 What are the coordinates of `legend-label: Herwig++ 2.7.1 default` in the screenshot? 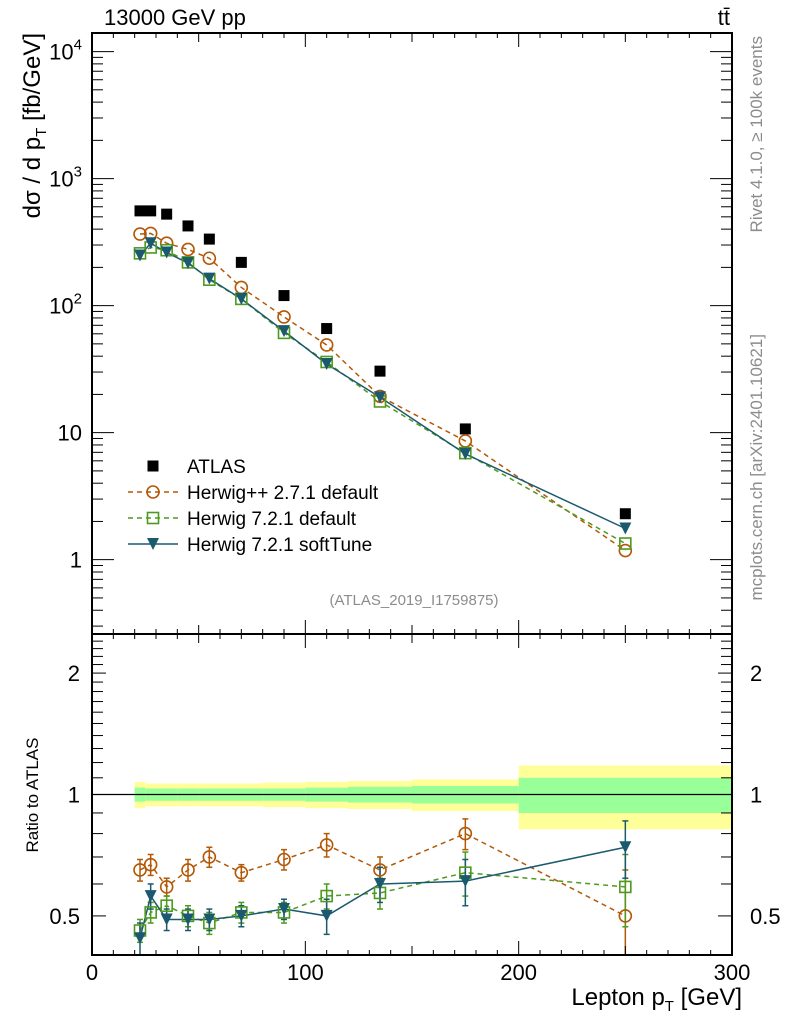 It's located at (283, 493).